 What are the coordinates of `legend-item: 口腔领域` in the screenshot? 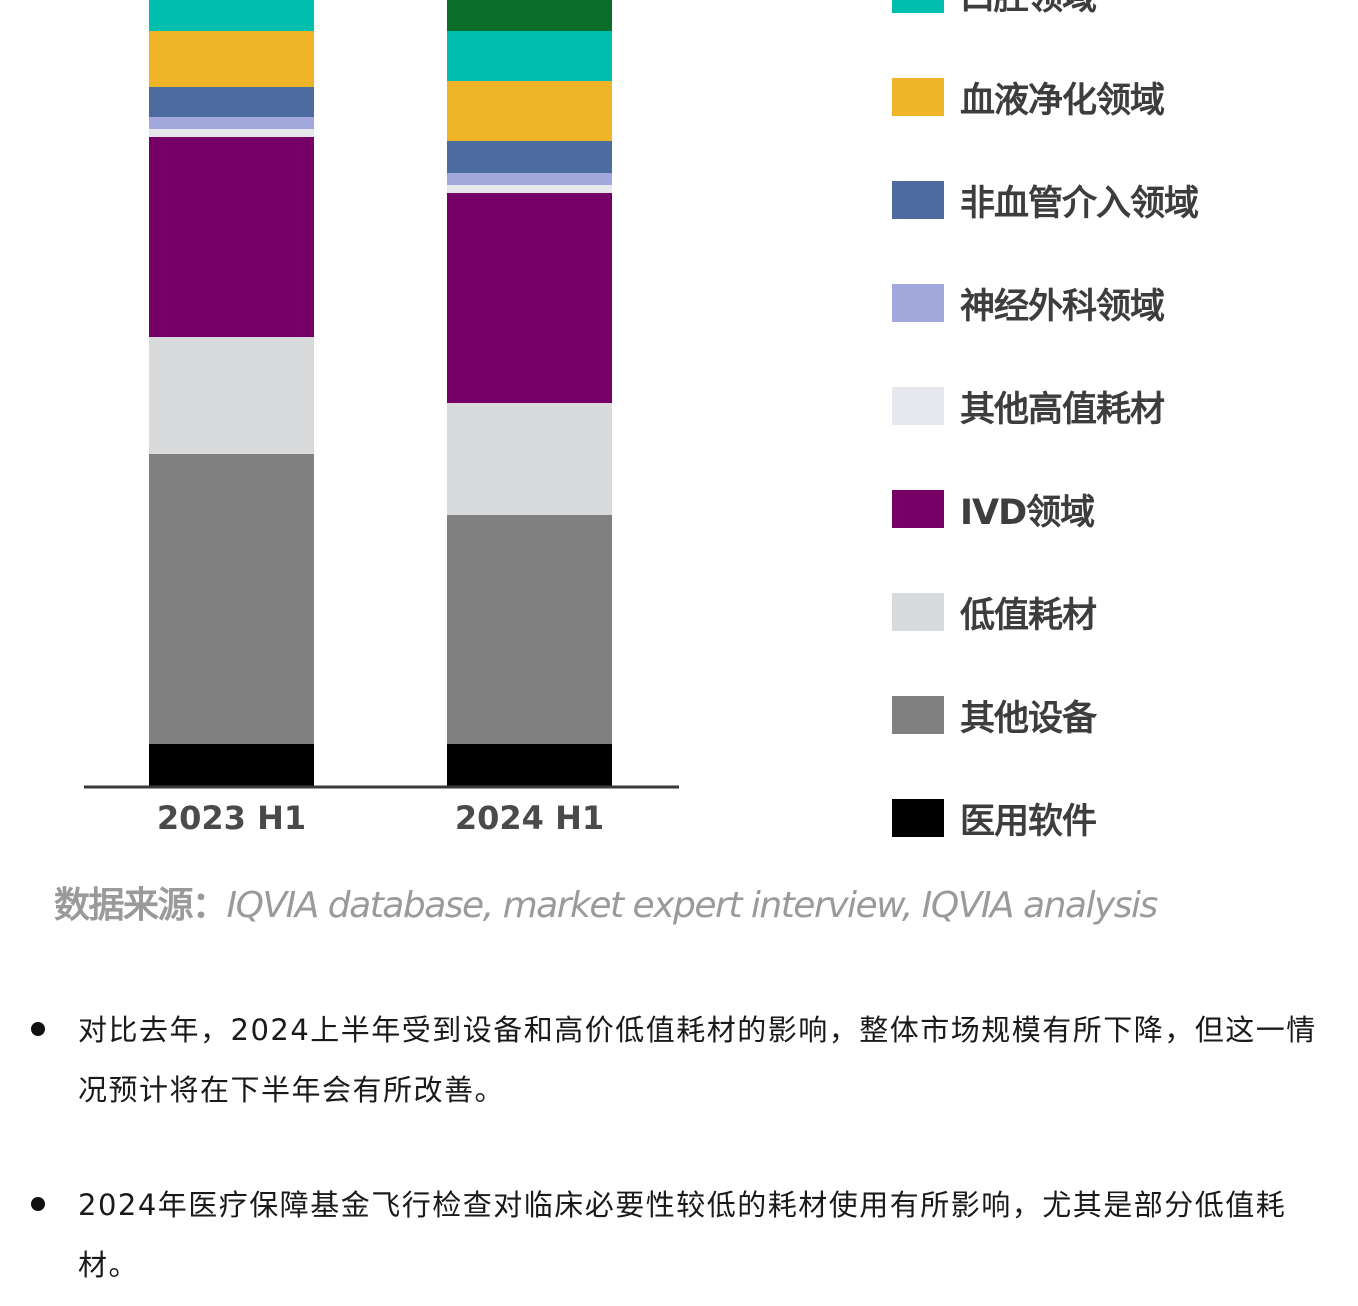 It's located at (994, 9).